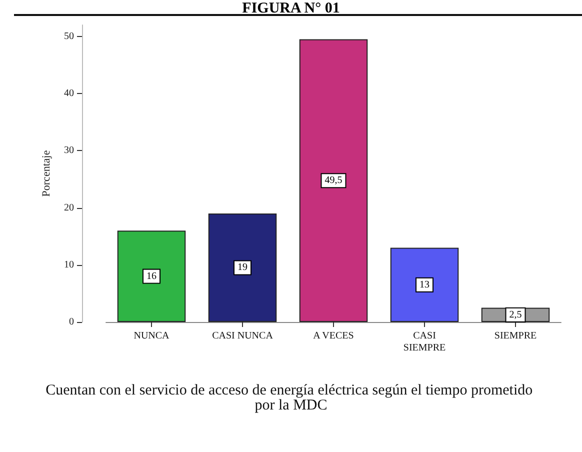  Describe the element at coordinates (69, 150) in the screenshot. I see `y-tick-label: 30` at that location.